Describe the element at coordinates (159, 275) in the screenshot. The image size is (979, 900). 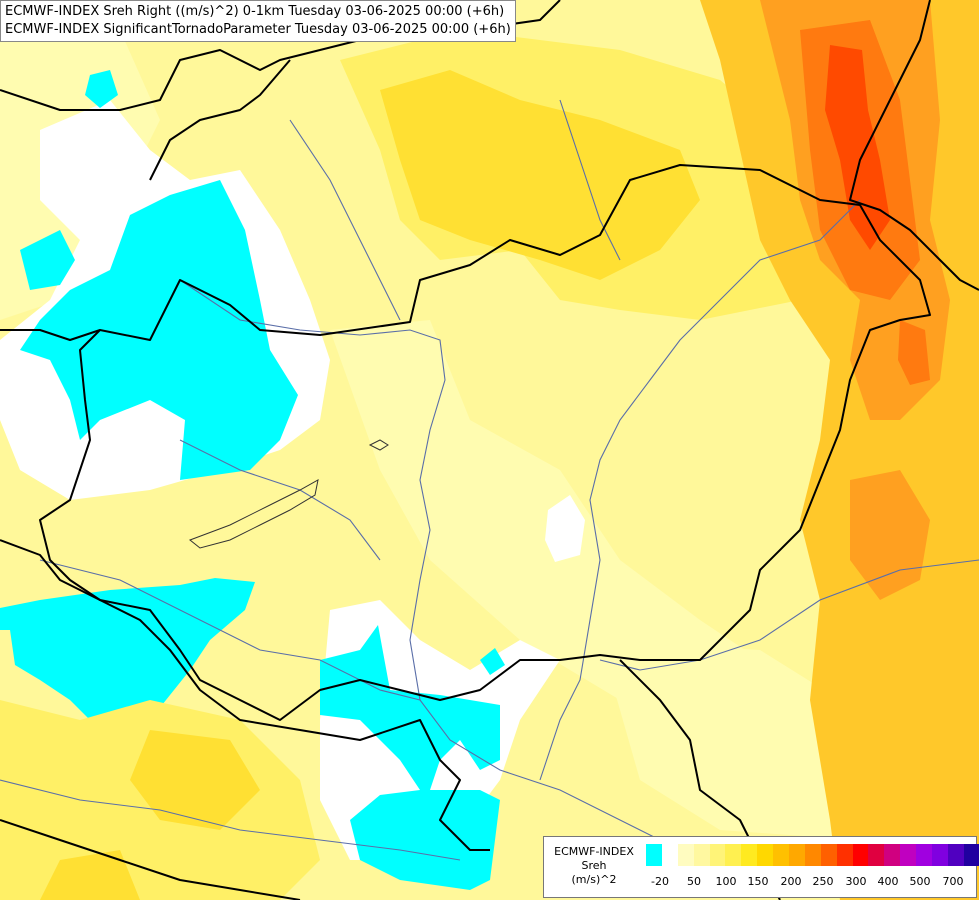
I see `cyan-region-northwest` at that location.